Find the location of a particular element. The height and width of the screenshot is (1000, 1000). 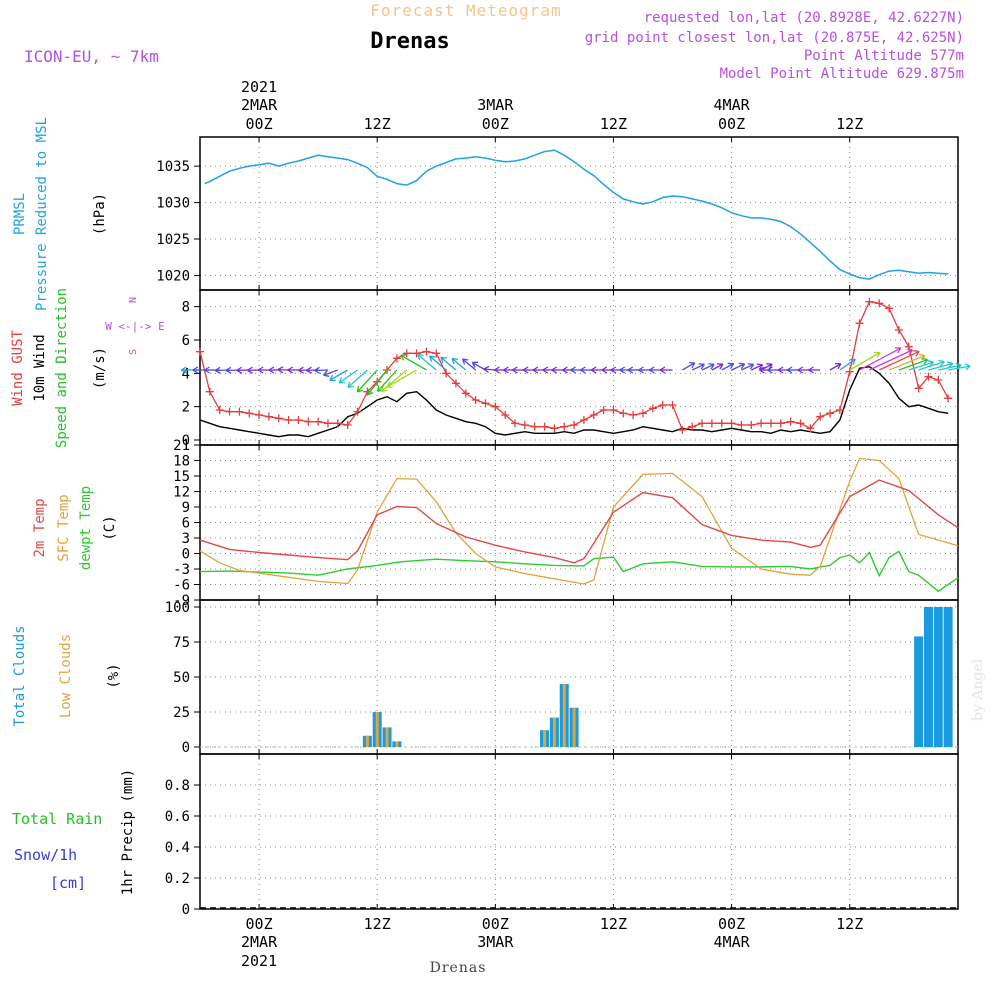

low-clouds-label: Low Clouds is located at coordinates (66, 676).